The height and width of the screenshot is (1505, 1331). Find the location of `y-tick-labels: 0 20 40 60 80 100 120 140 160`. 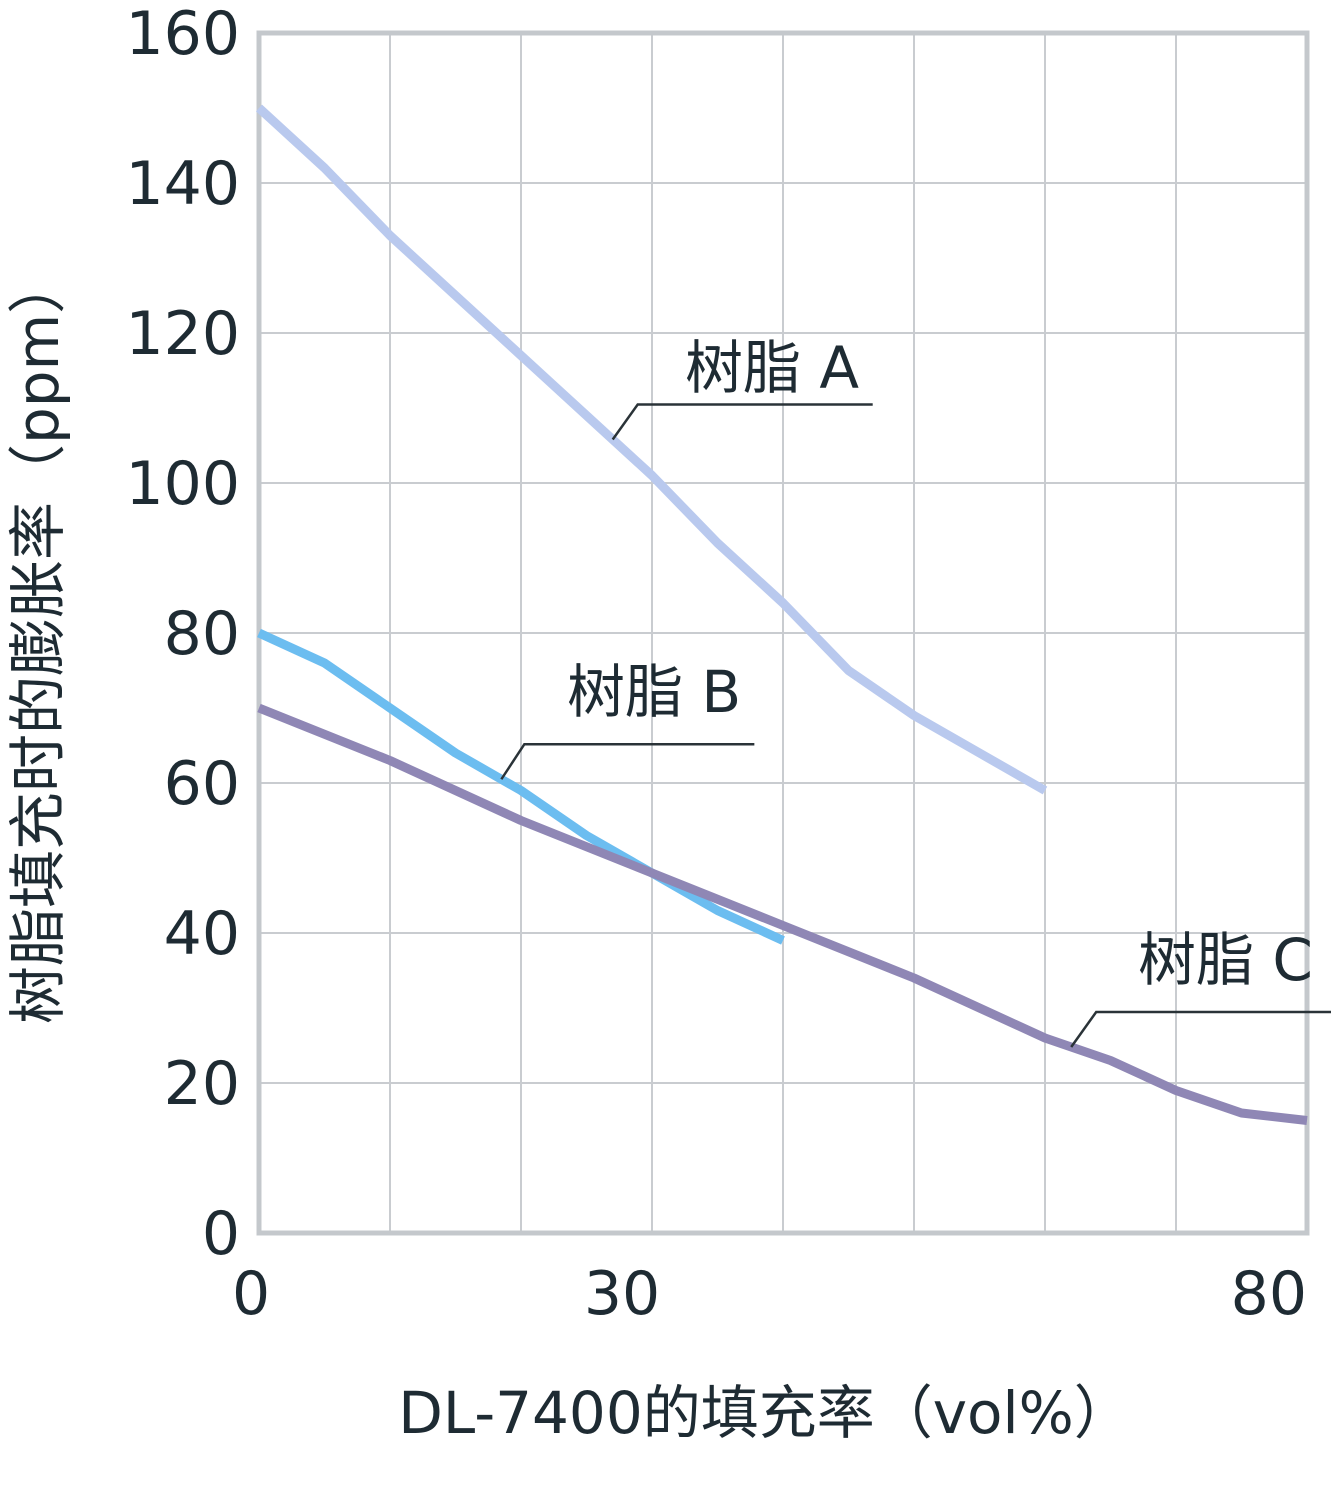

y-tick-labels: 0 20 40 60 80 100 120 140 160 is located at coordinates (182, 634).